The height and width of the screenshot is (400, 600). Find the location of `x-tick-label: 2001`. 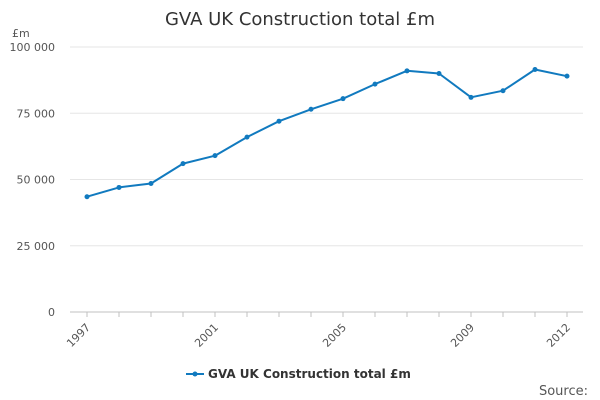

x-tick-label: 2001 is located at coordinates (206, 335).